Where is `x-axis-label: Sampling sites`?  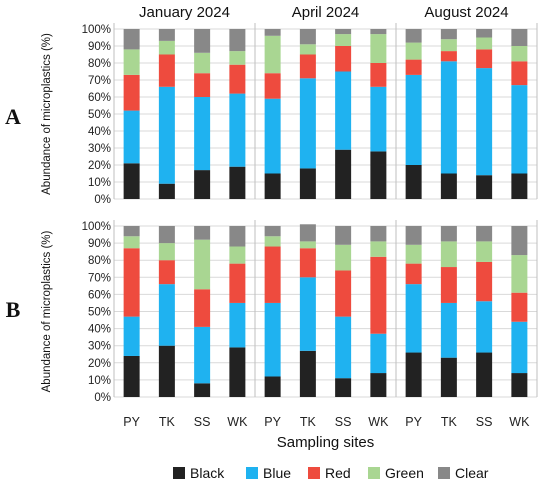
x-axis-label: Sampling sites is located at coordinates (326, 442).